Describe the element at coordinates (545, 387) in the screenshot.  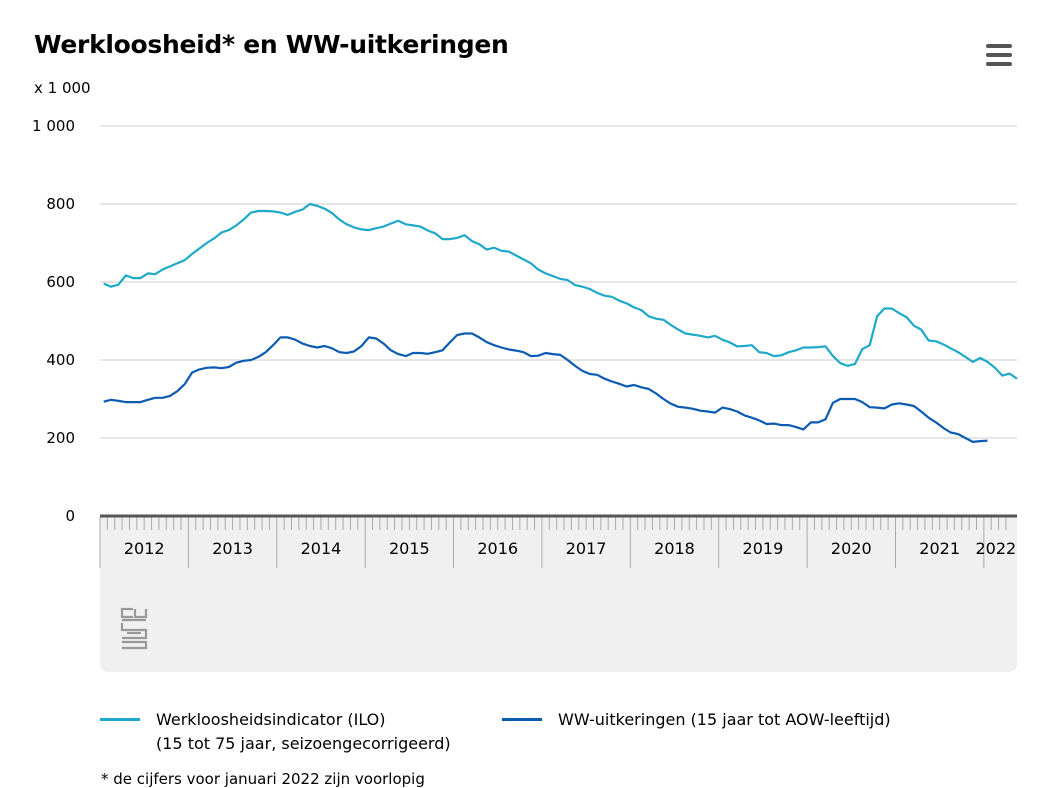
I see `series-line-ww` at that location.